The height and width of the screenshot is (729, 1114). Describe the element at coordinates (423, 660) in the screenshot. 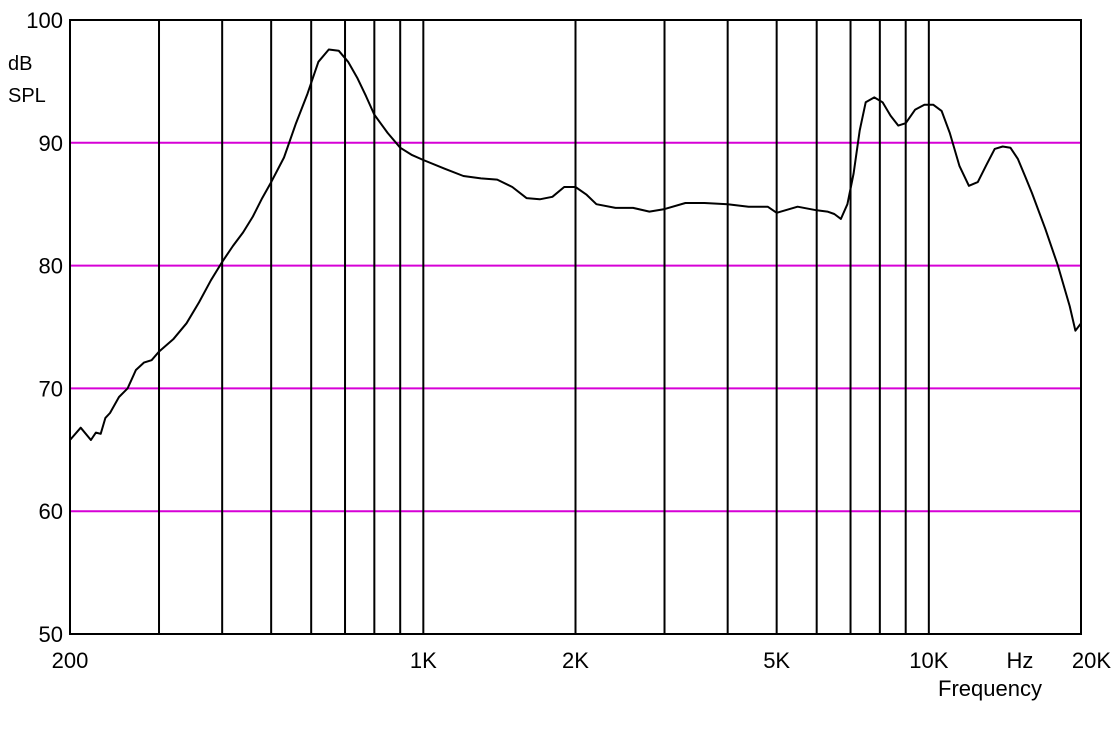

I see `x-tick-label: 1K` at that location.